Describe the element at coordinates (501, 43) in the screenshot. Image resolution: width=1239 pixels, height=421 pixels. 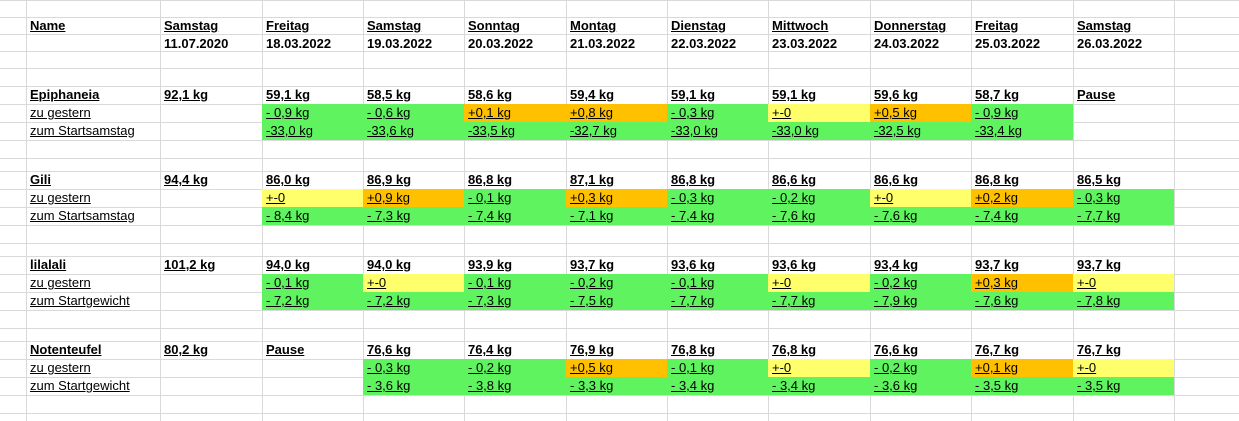
I see `header-date-cell: 20.03.2022` at that location.